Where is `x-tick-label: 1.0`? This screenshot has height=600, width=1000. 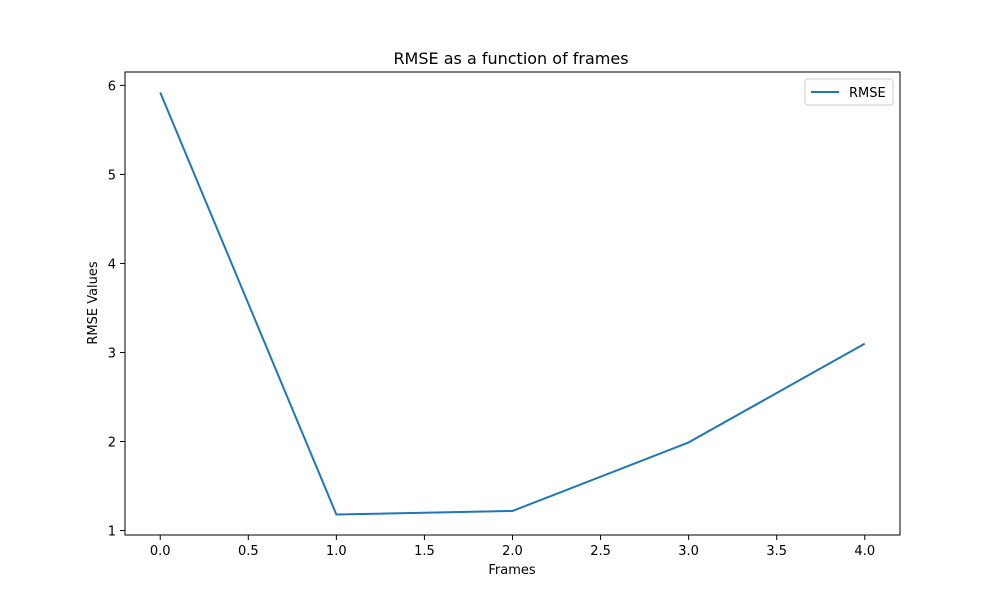
x-tick-label: 1.0 is located at coordinates (336, 551).